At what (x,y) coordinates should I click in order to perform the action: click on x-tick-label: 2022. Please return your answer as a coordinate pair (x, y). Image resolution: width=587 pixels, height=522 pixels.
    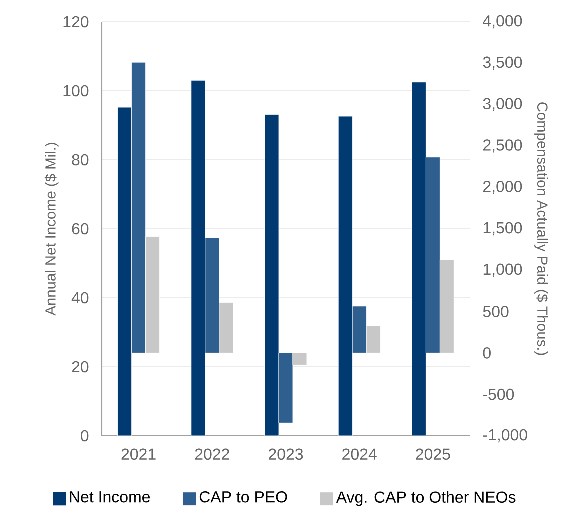
    Looking at the image, I should click on (212, 454).